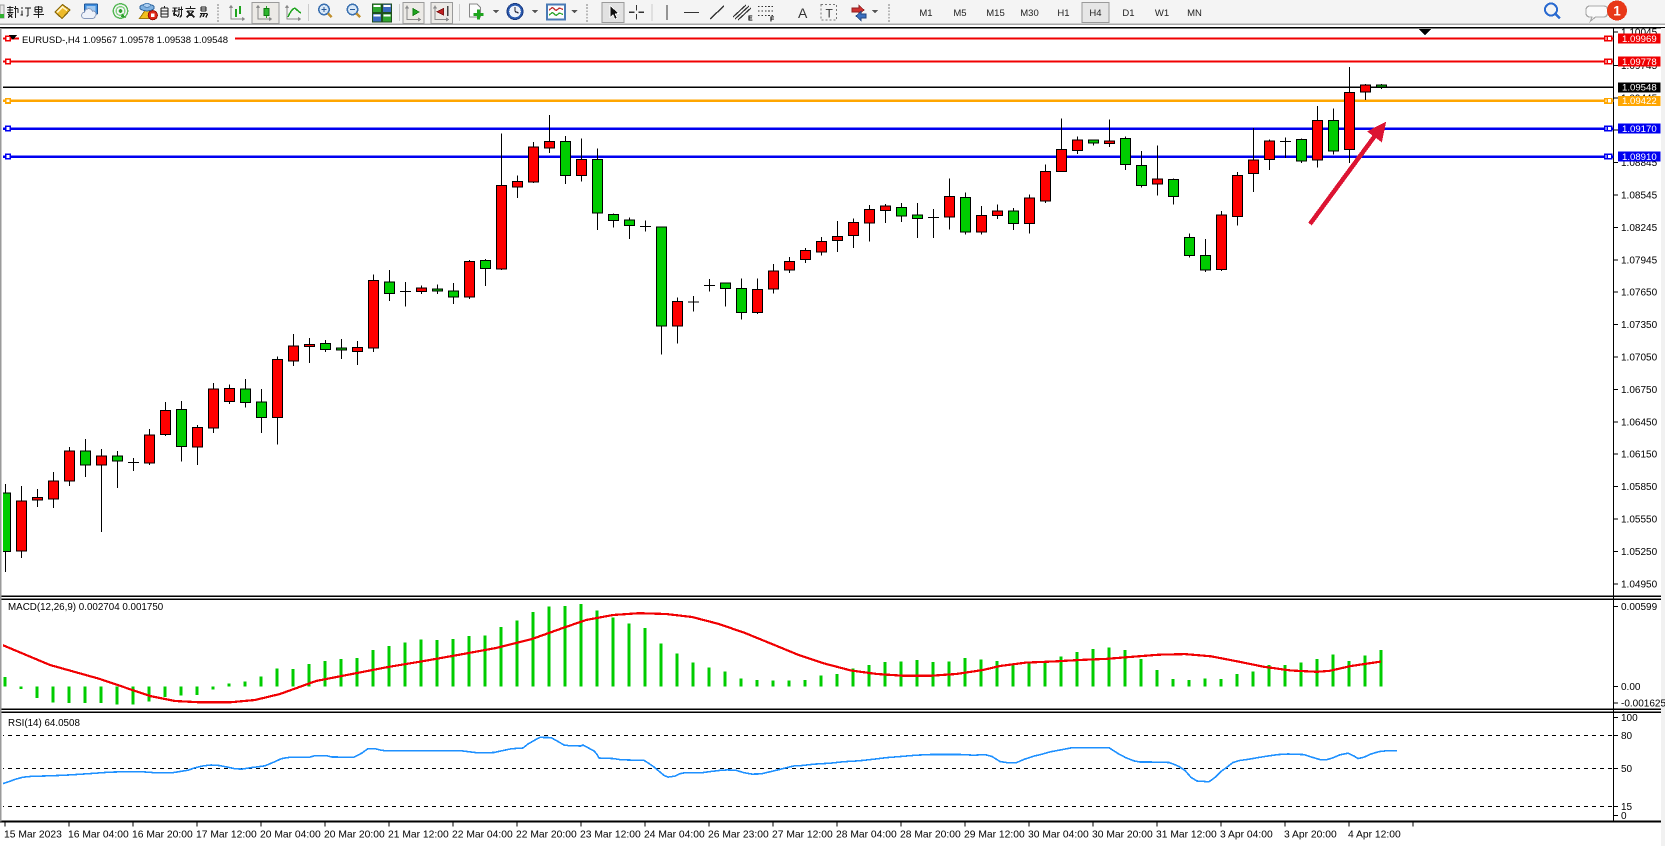 Image resolution: width=1665 pixels, height=851 pixels. Describe the element at coordinates (738, 835) in the screenshot. I see `svg-text: 26 Mar 23:00` at that location.